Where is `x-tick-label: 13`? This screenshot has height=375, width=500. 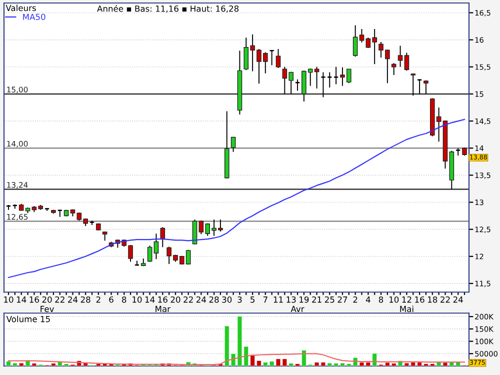
x-tick-label: 13 is located at coordinates (291, 299).